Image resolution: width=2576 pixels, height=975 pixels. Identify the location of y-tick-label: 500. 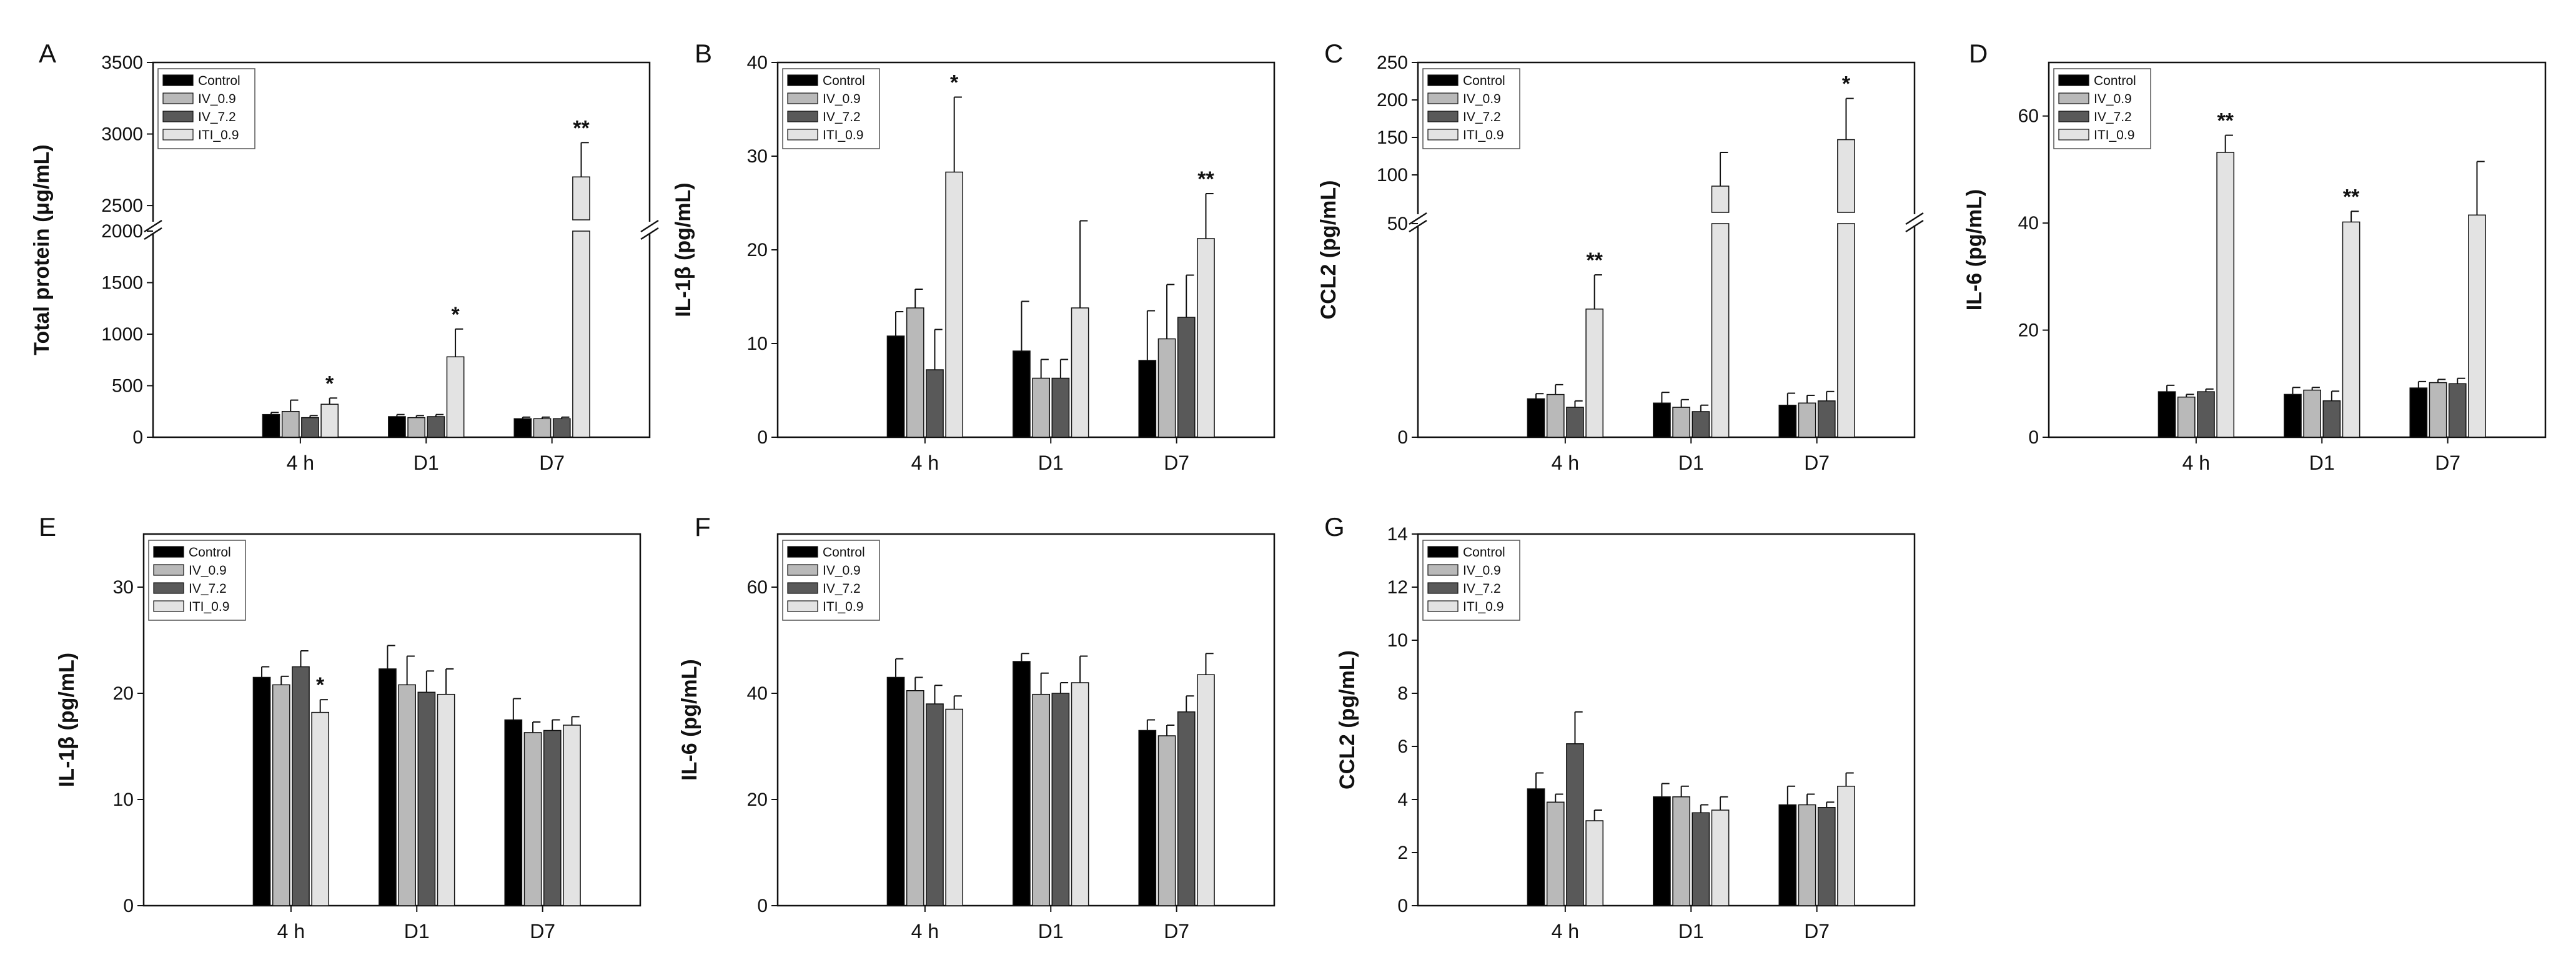
(127, 386).